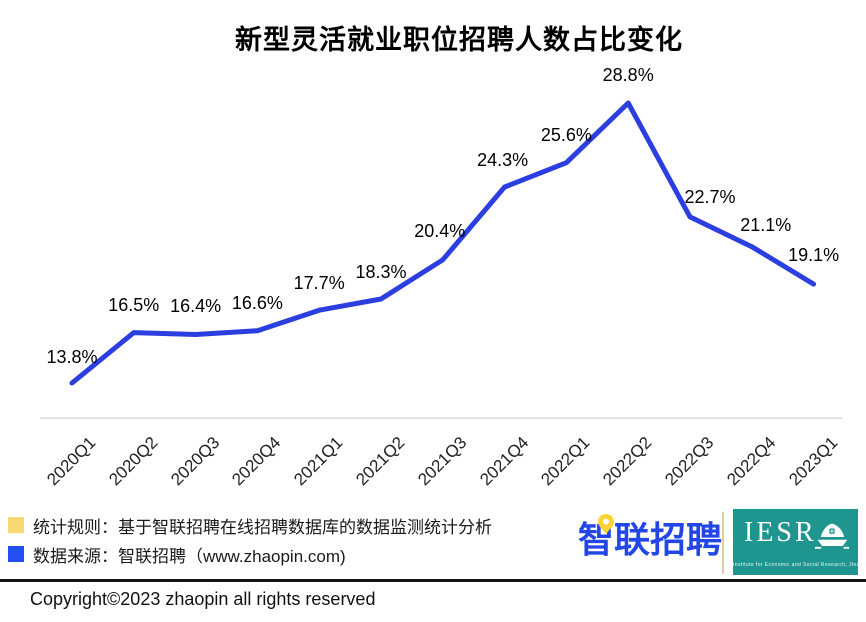 The image size is (866, 622). Describe the element at coordinates (814, 255) in the screenshot. I see `data-point-label: 19.1%` at that location.